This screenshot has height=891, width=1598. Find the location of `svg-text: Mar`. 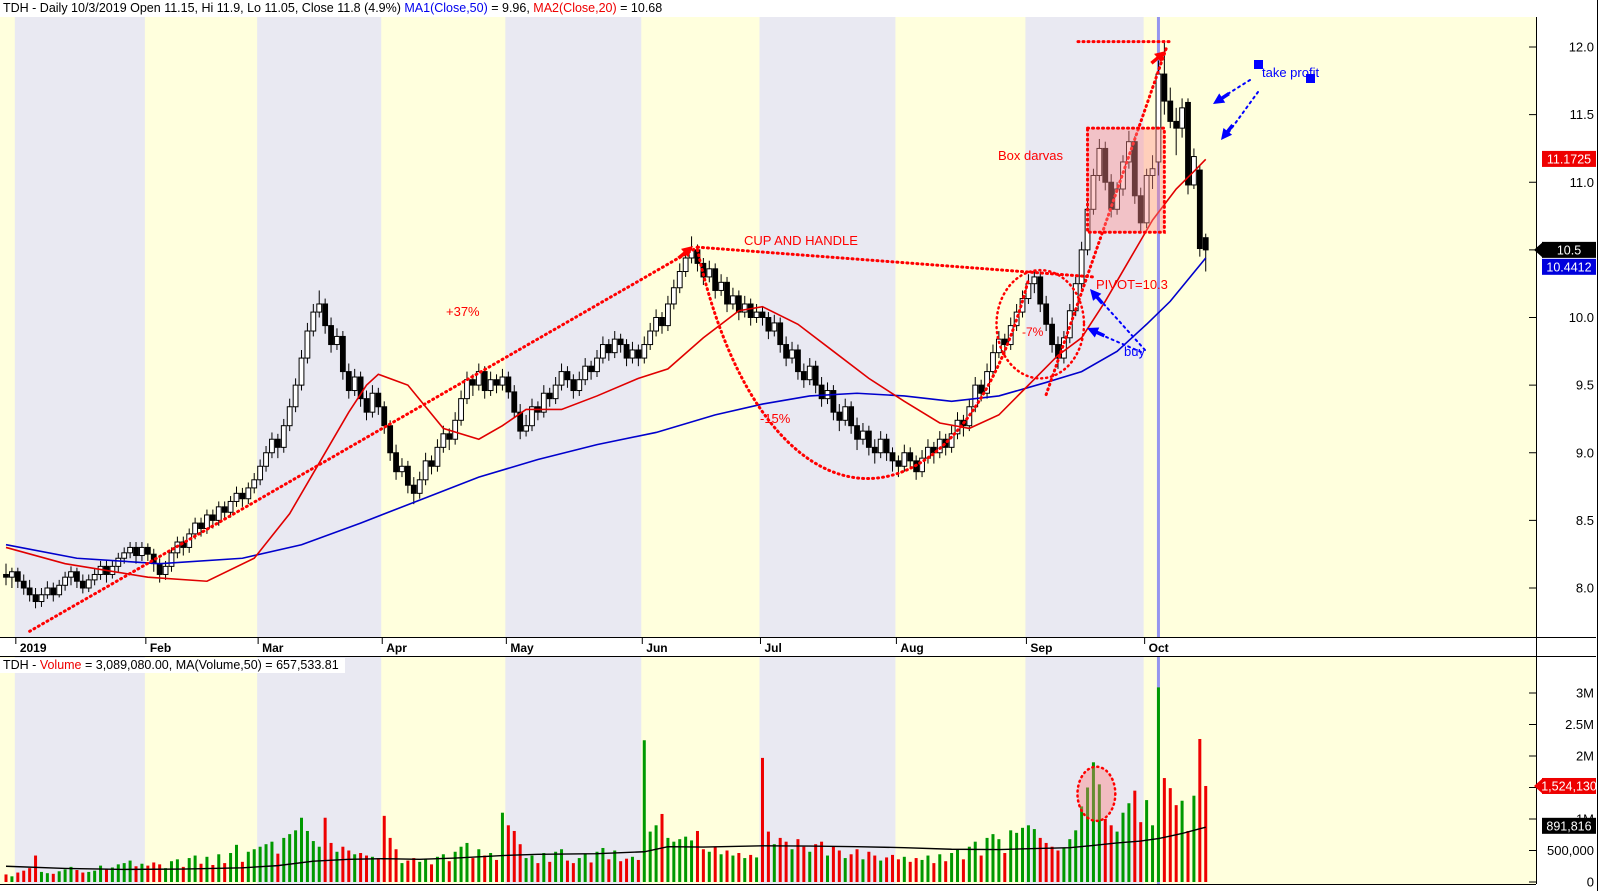

svg-text: Mar is located at coordinates (273, 648).